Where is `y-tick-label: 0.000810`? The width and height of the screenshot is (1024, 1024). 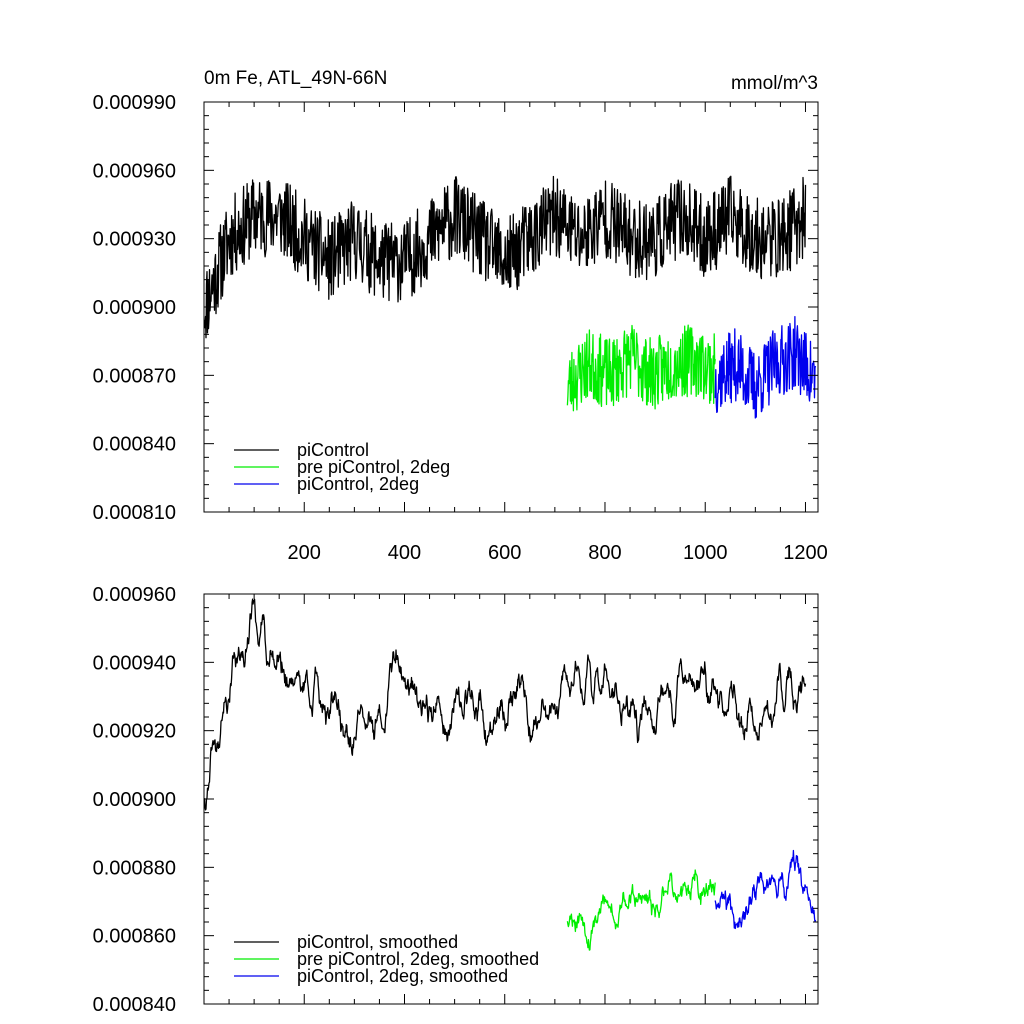 y-tick-label: 0.000810 is located at coordinates (134, 513).